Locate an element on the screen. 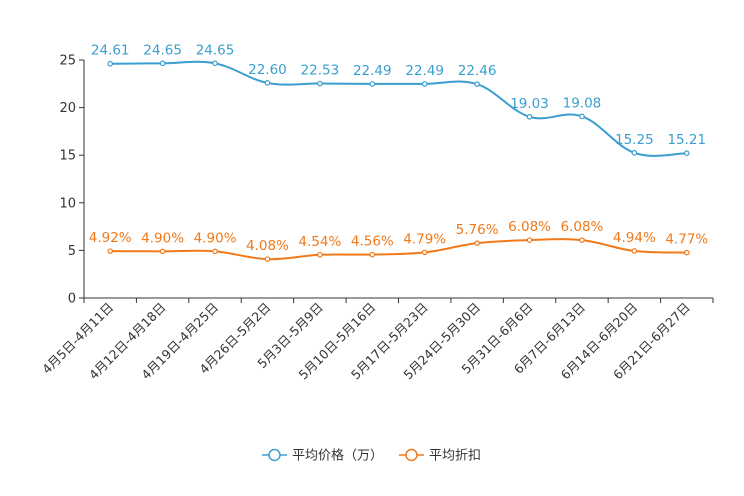 This screenshot has width=744, height=496. y-tick-label: 10 is located at coordinates (67, 203).